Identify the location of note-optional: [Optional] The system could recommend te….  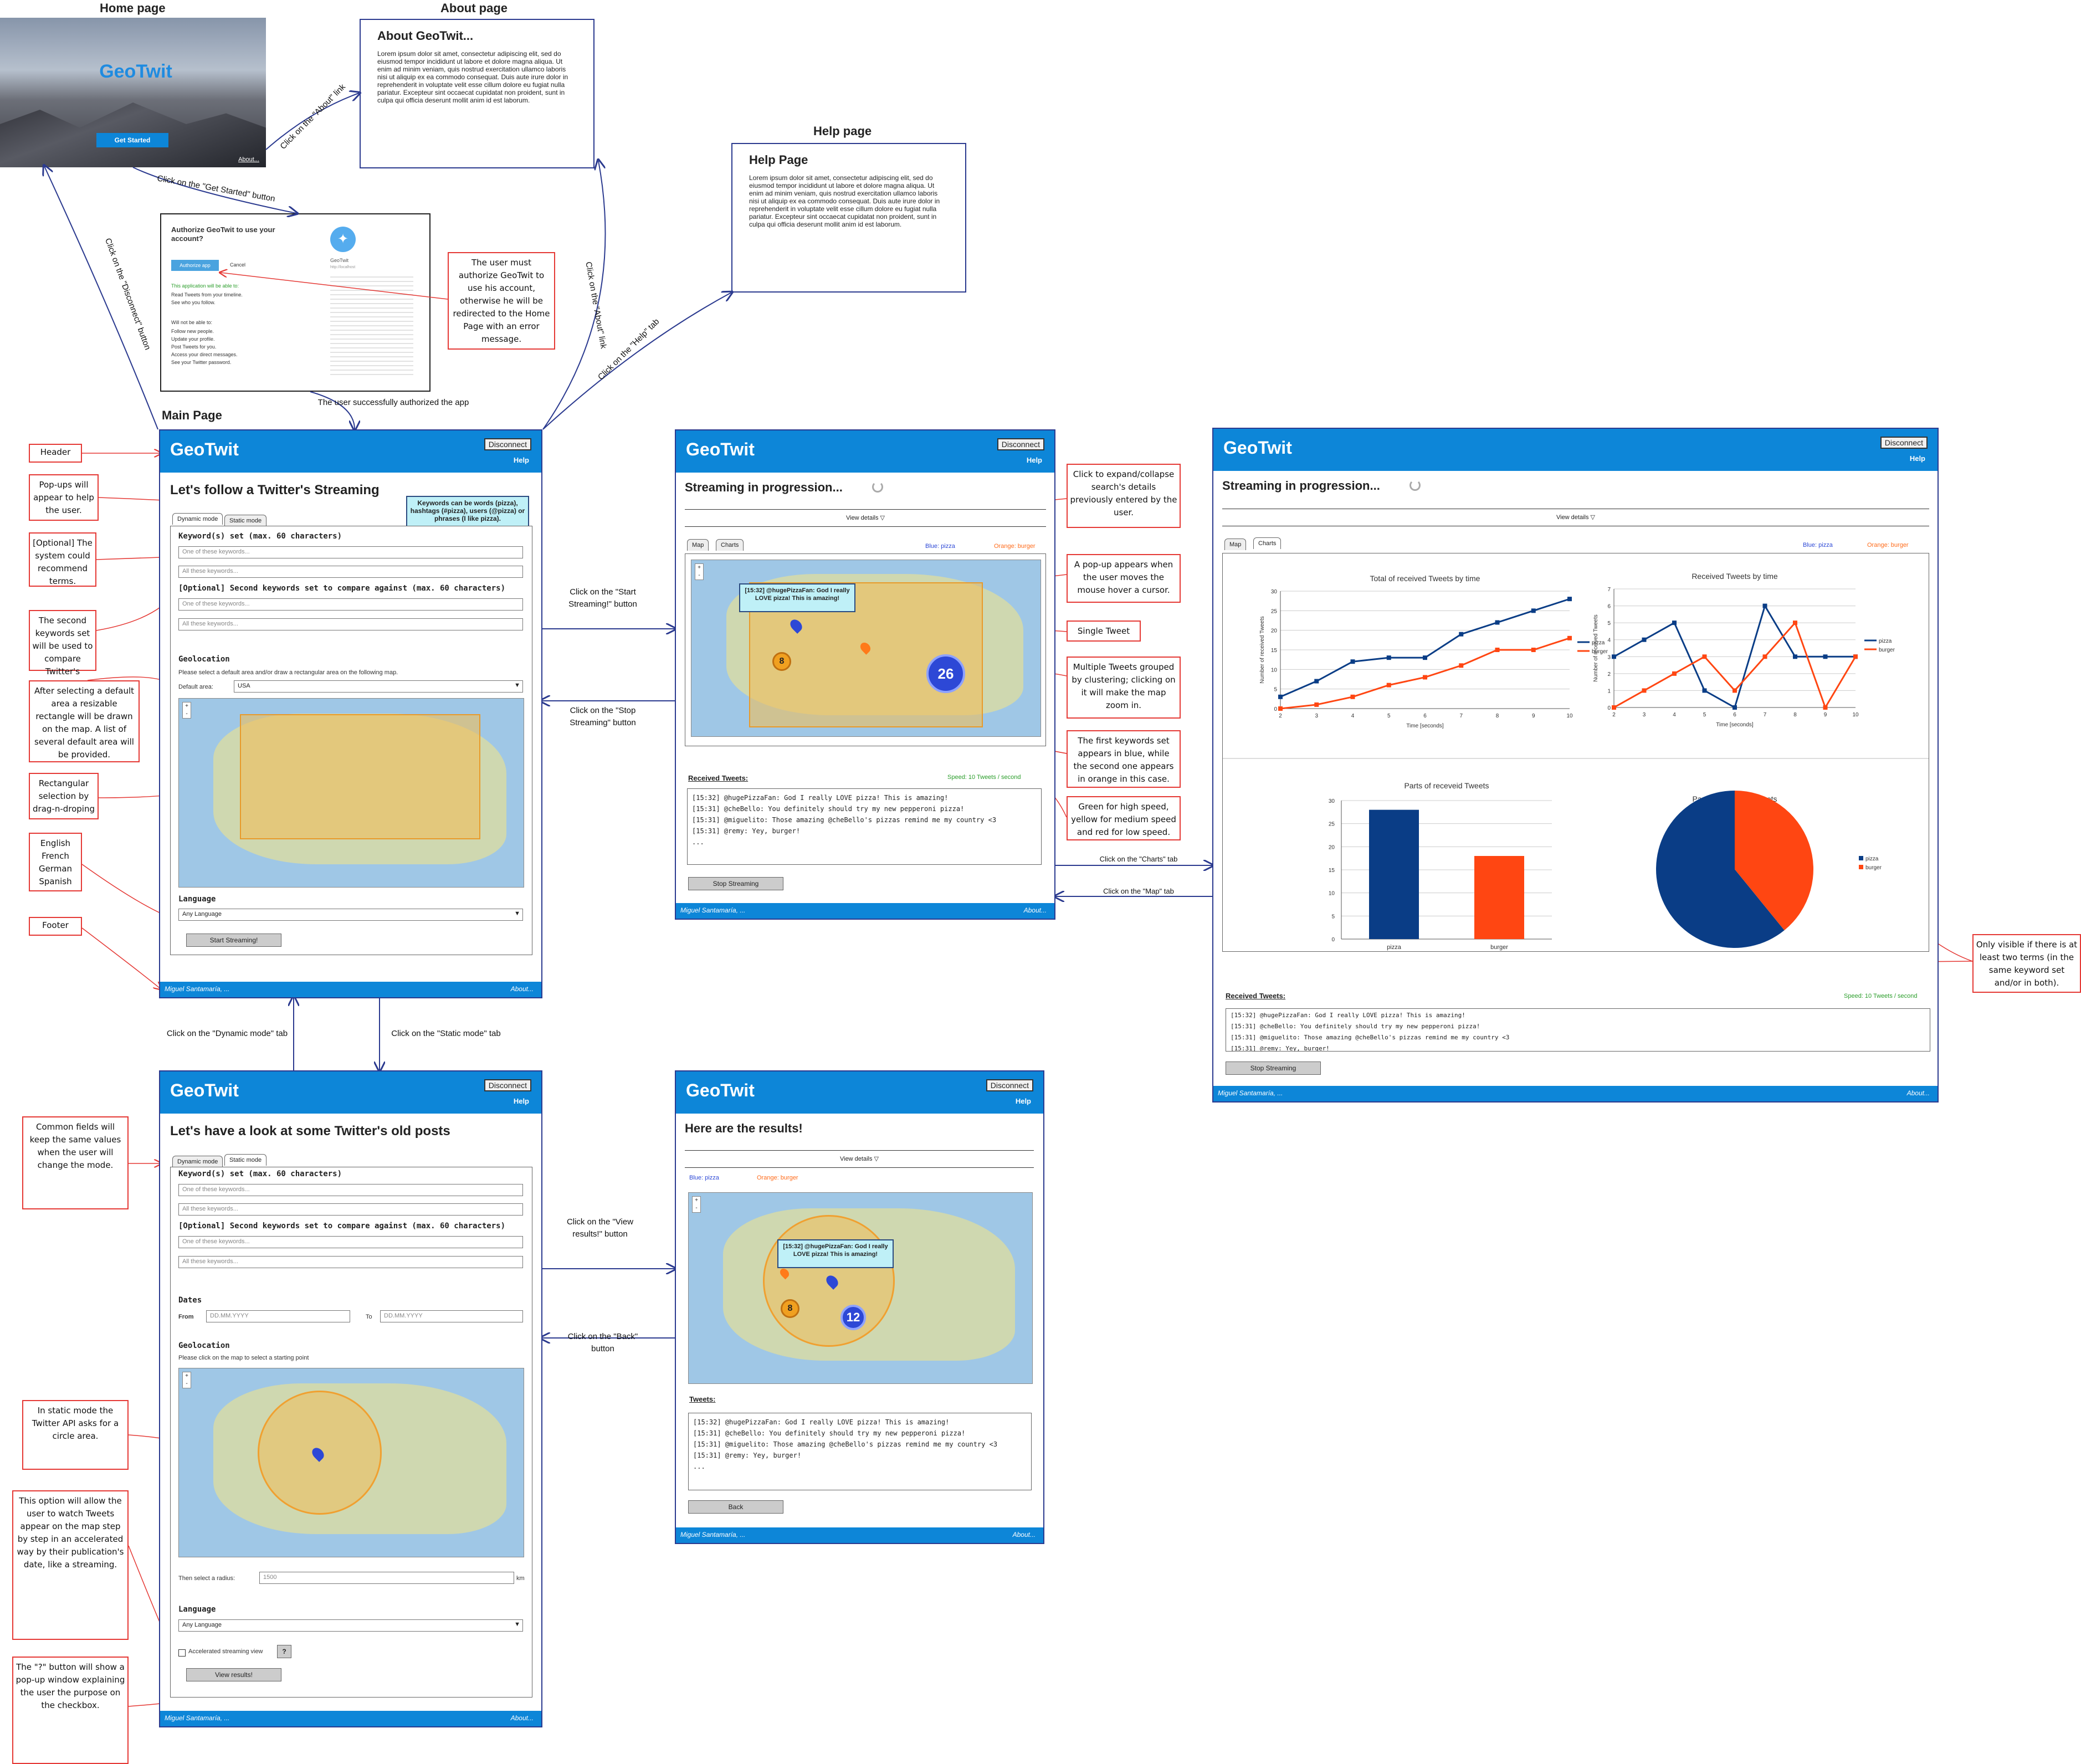
(62, 559).